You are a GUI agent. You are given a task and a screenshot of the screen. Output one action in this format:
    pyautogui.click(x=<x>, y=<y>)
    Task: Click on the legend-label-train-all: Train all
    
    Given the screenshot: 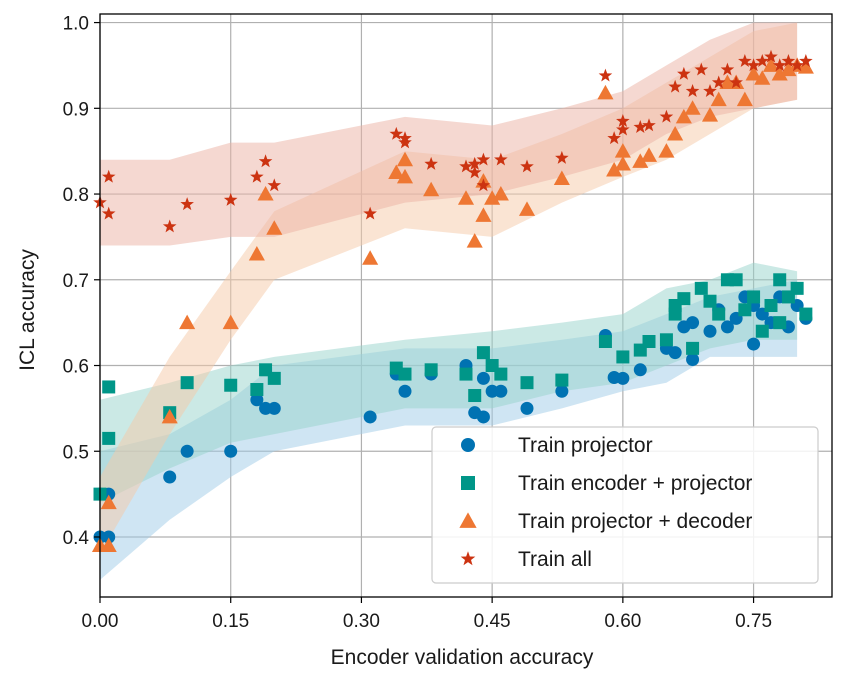 What is the action you would take?
    pyautogui.click(x=555, y=559)
    